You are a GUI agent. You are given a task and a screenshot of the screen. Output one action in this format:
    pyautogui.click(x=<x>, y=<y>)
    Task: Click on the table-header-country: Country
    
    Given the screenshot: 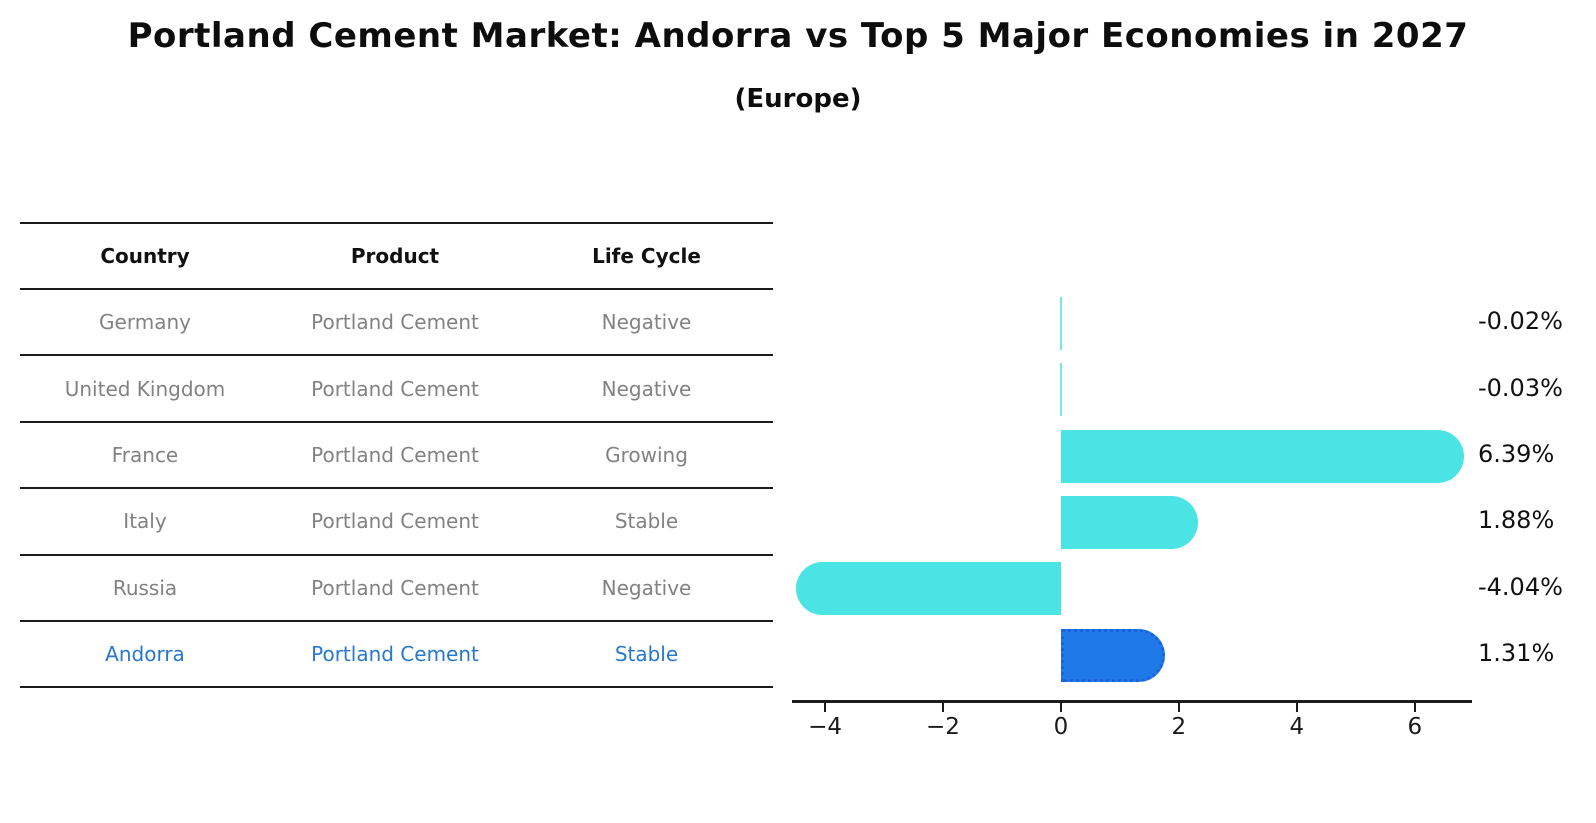 What is the action you would take?
    pyautogui.click(x=145, y=256)
    